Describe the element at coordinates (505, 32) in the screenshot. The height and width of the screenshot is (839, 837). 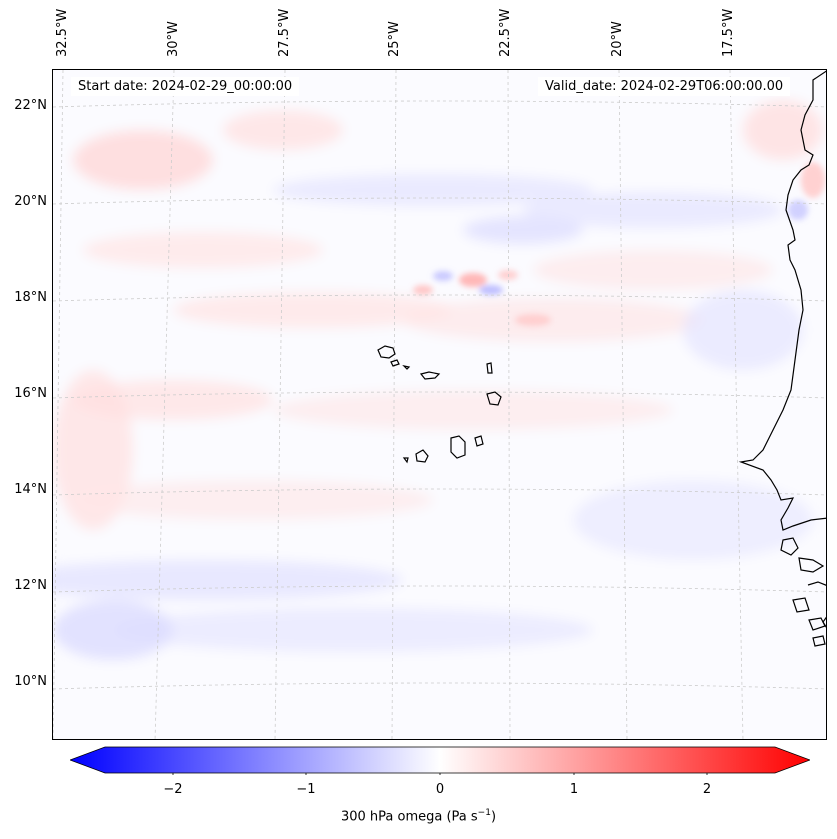
I see `lon-label-22-5w: 22.5°W` at that location.